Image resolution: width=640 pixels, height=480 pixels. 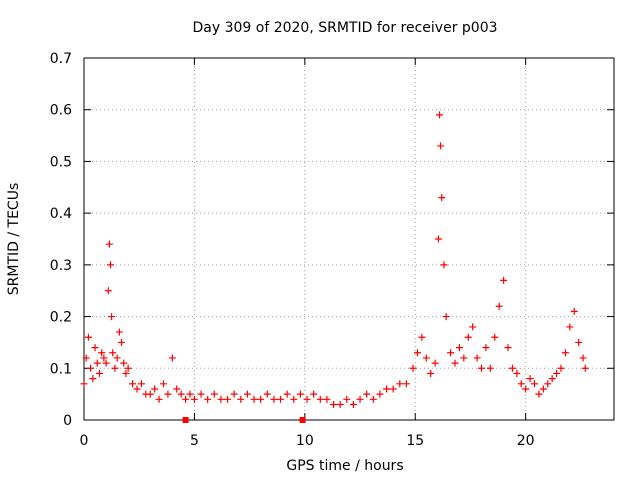 I want to click on y-tick-label: 0.6, so click(x=61, y=111).